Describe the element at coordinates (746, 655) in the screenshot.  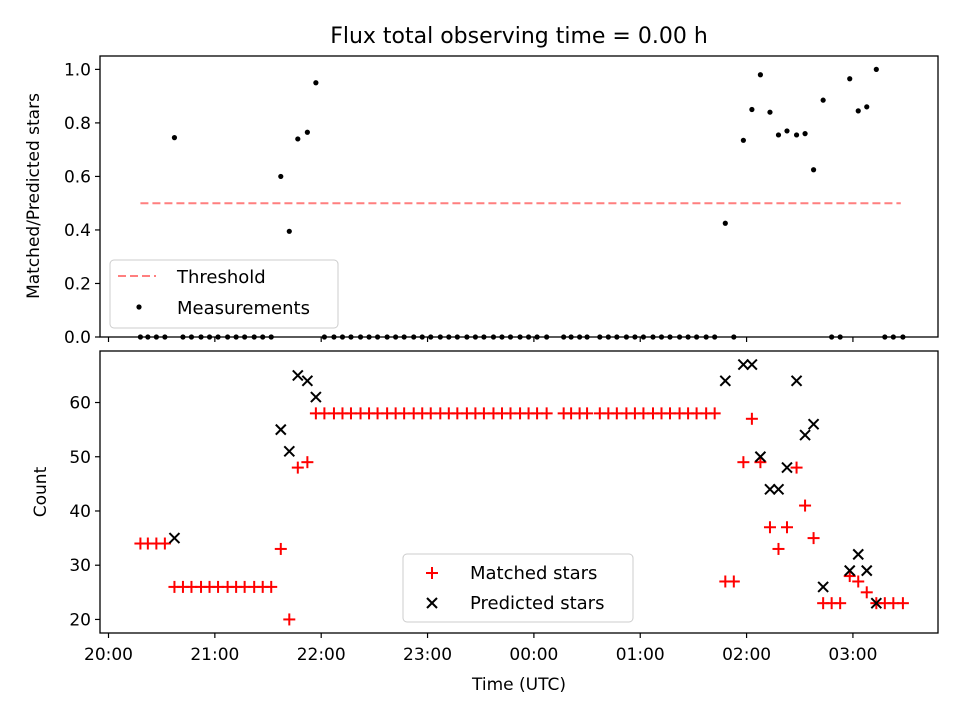
I see `x-tick-label: 02:00` at that location.